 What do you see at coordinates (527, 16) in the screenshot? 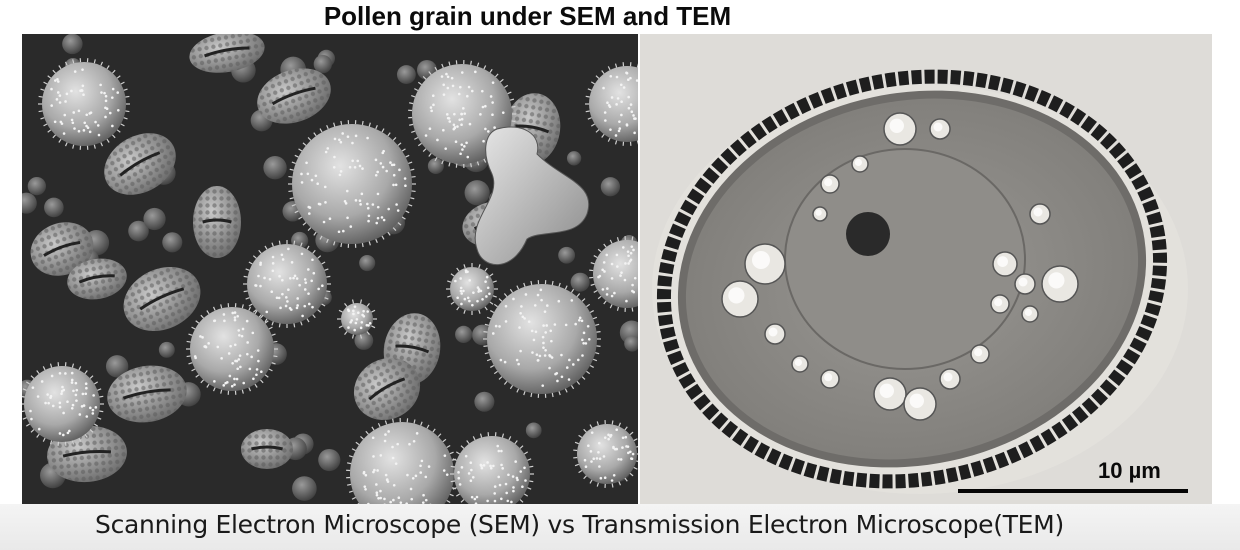
I see `page-title: Pollen grain under SEM and TEM` at bounding box center [527, 16].